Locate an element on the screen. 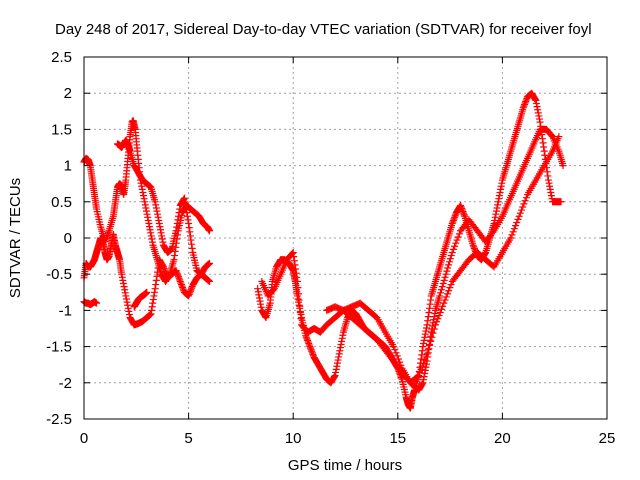 The image size is (640, 480). y-tick-label: 1.5 is located at coordinates (61, 129).